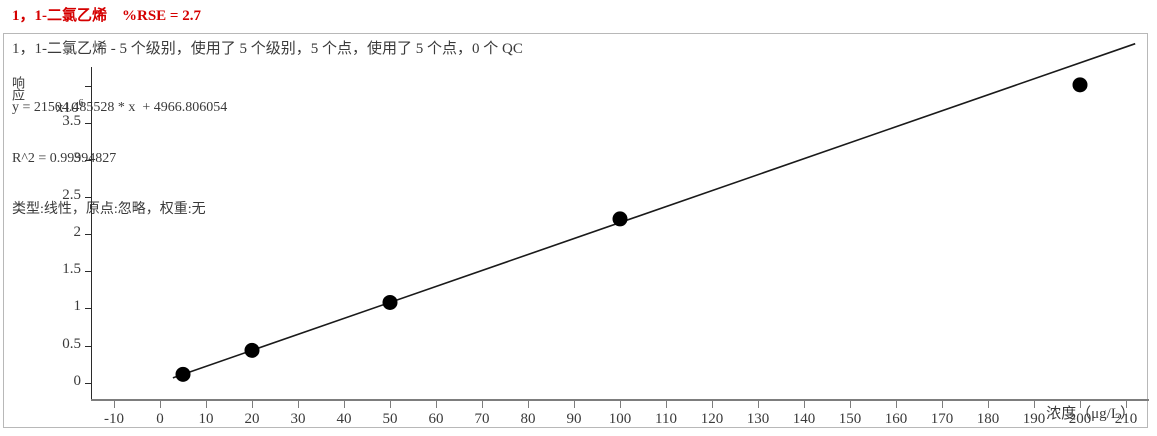 This screenshot has height=436, width=1157. Describe the element at coordinates (71, 343) in the screenshot. I see `y-axis-tick-label: 0.5` at that location.